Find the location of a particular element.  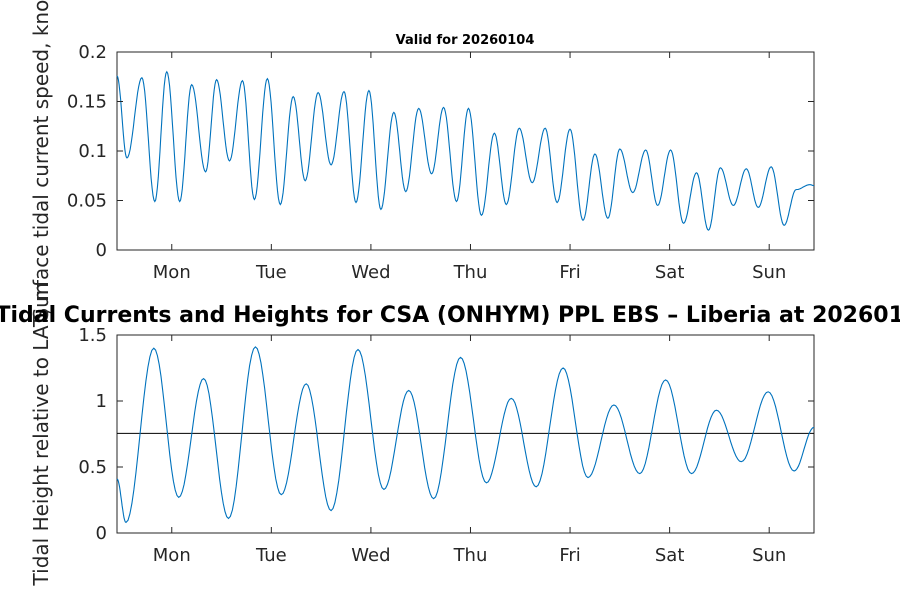

current-speed-x-tick-label: Mon is located at coordinates (172, 272).